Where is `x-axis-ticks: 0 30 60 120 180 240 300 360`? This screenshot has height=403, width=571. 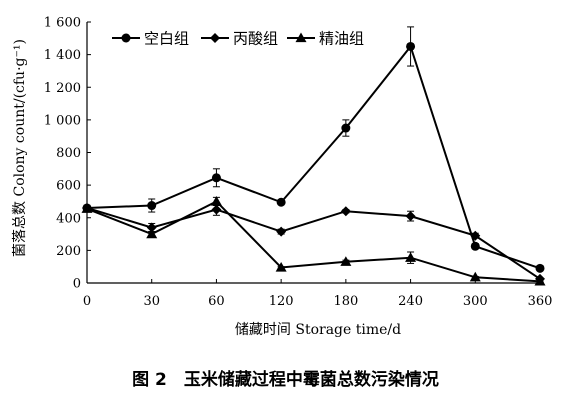
x-axis-ticks: 0 30 60 120 180 240 300 360 is located at coordinates (318, 294).